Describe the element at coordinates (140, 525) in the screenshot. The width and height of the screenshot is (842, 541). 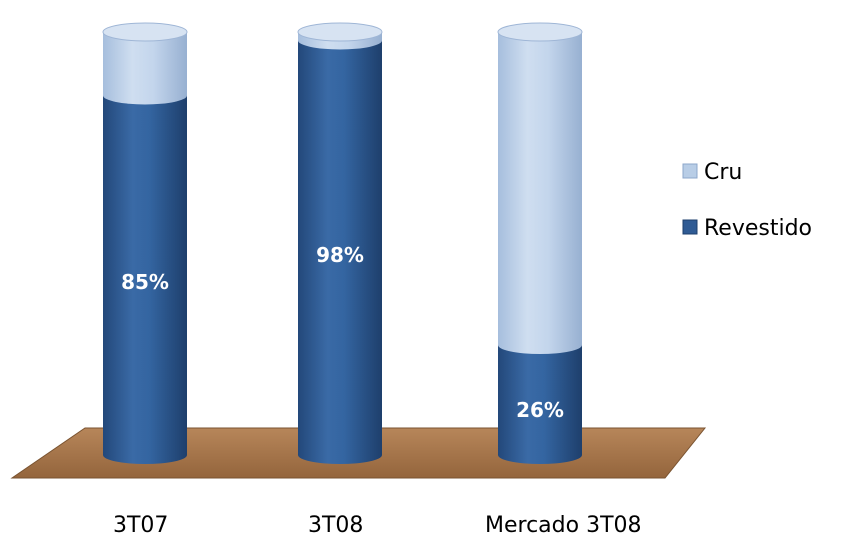
I see `category-label-0: 3T07` at that location.